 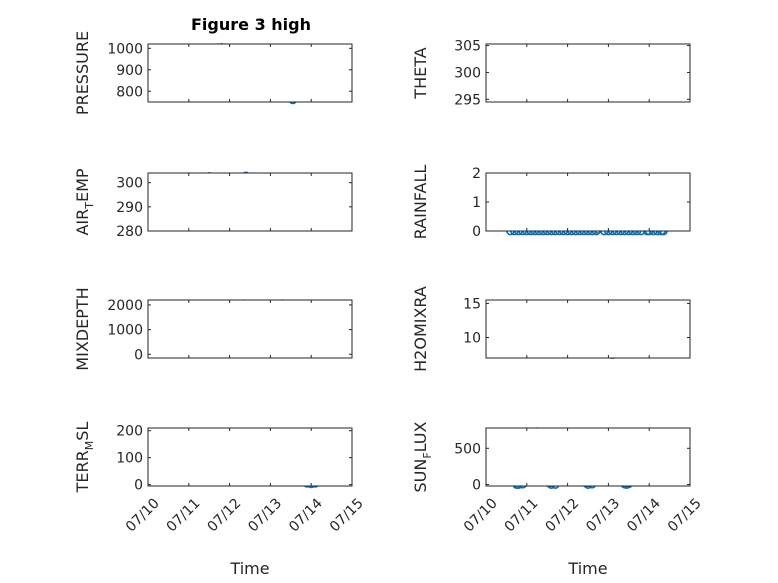 What do you see at coordinates (82, 73) in the screenshot?
I see `y-axis-label: PRESSURE` at bounding box center [82, 73].